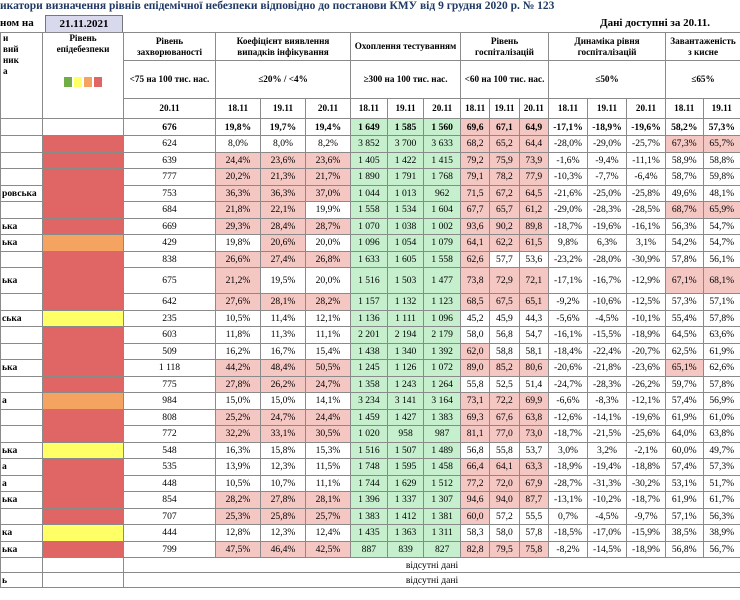 The width and height of the screenshot is (740, 600). Describe the element at coordinates (328, 160) in the screenshot. I see `value-cell: 23,6%` at that location.